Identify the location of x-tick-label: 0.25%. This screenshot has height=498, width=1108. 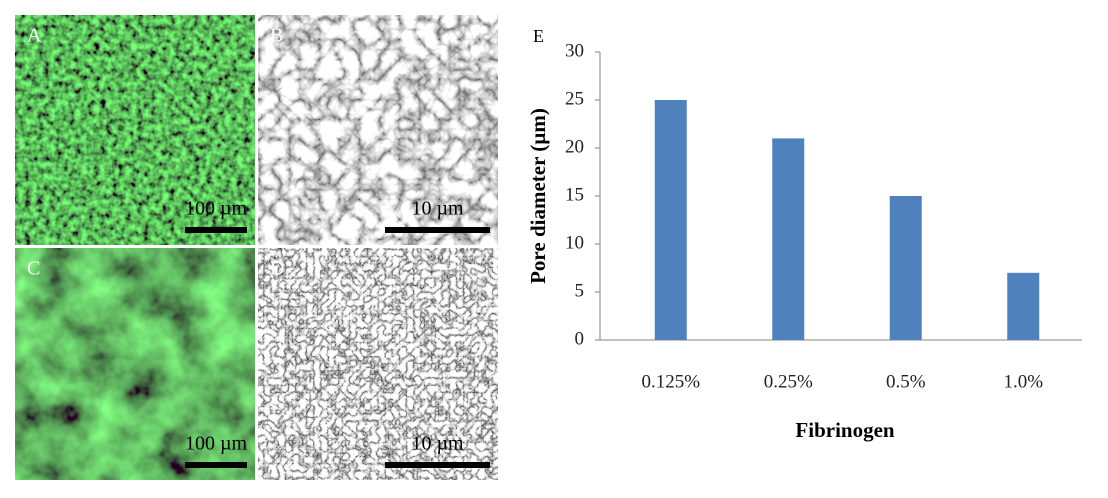
(788, 381).